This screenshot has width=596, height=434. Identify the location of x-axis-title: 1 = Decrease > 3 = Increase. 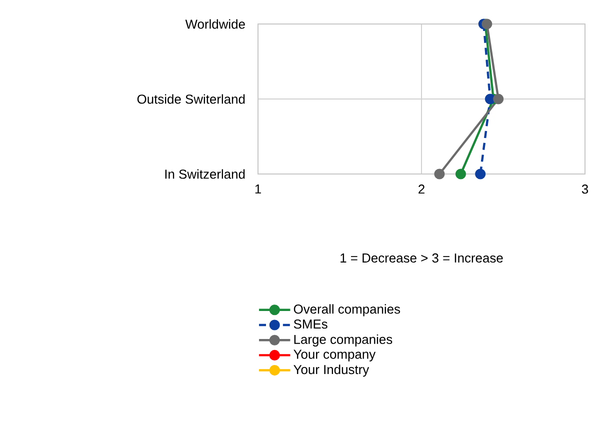
(421, 258).